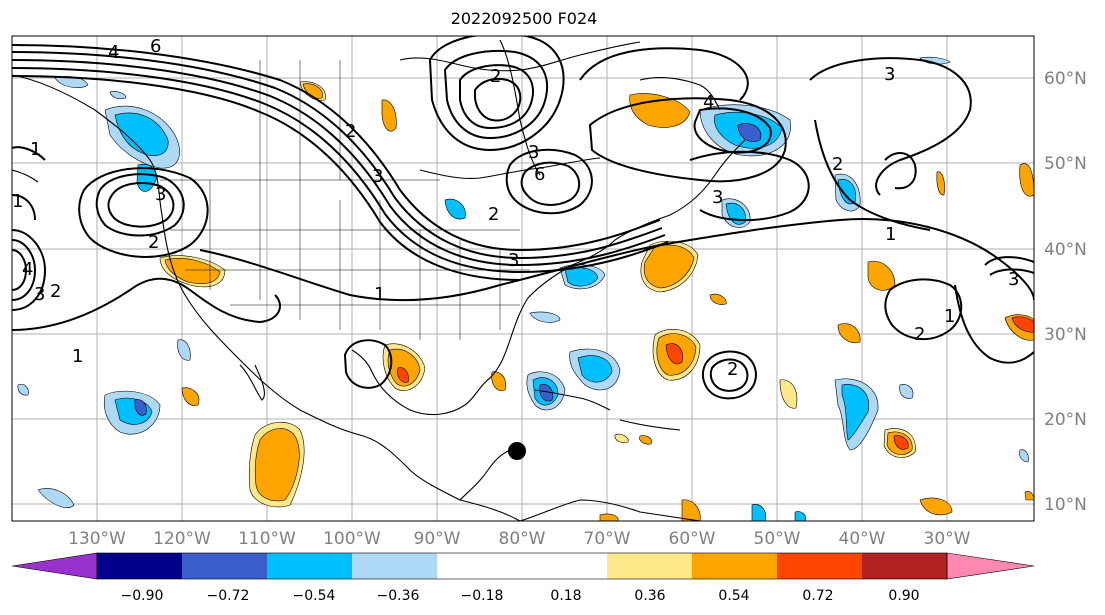 The image size is (1105, 615). I want to click on lon-label: 110°W, so click(267, 539).